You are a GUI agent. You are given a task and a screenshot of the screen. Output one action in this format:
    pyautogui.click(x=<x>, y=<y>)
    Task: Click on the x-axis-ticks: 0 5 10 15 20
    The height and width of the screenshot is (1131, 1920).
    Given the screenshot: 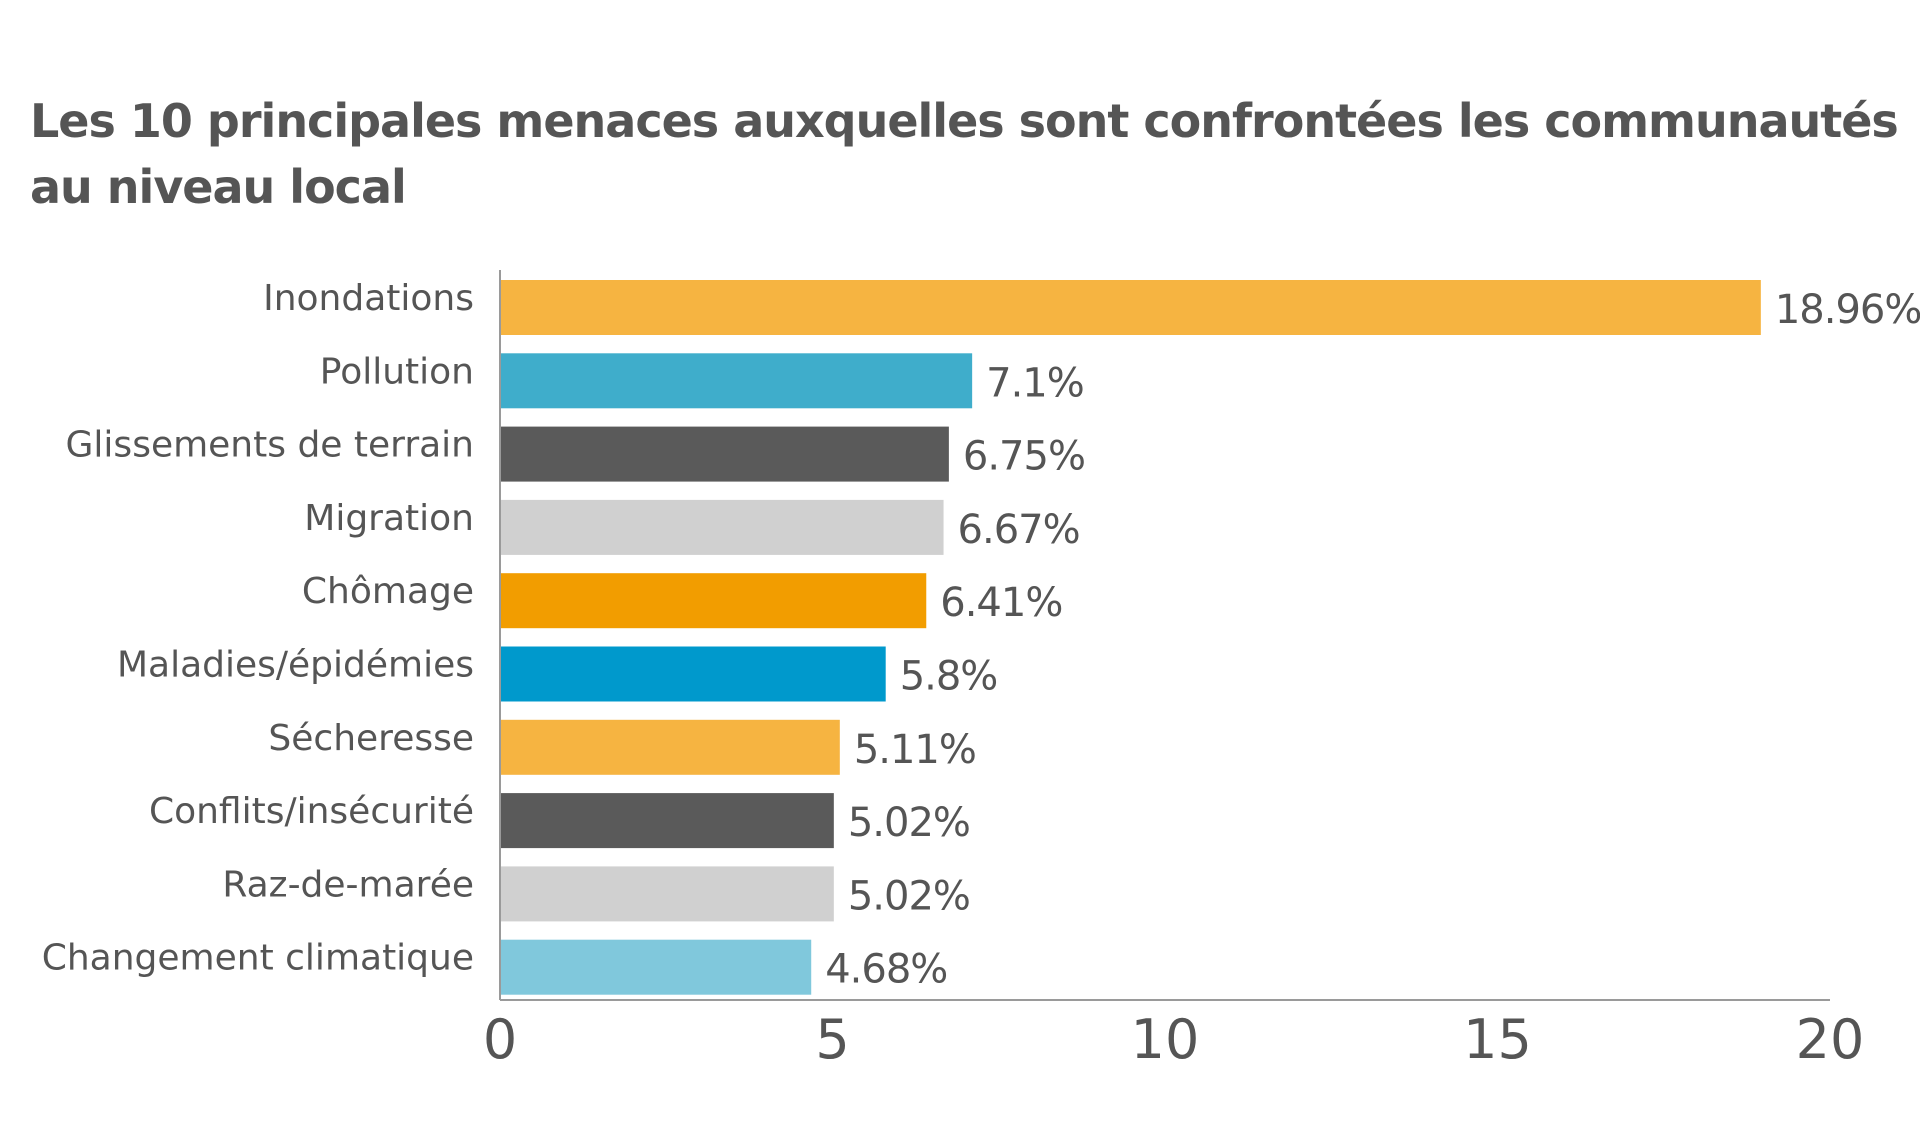 What is the action you would take?
    pyautogui.click(x=1174, y=1039)
    